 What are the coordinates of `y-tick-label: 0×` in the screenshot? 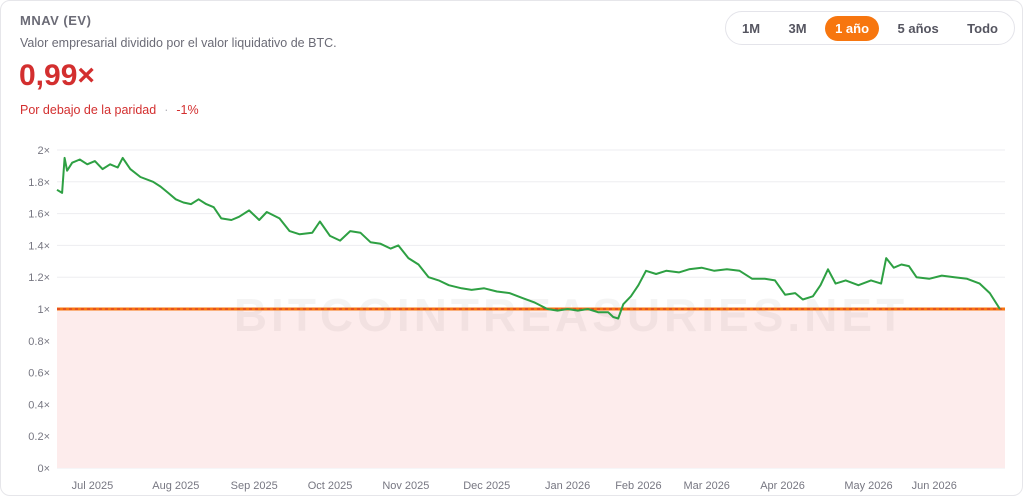 It's located at (43, 469).